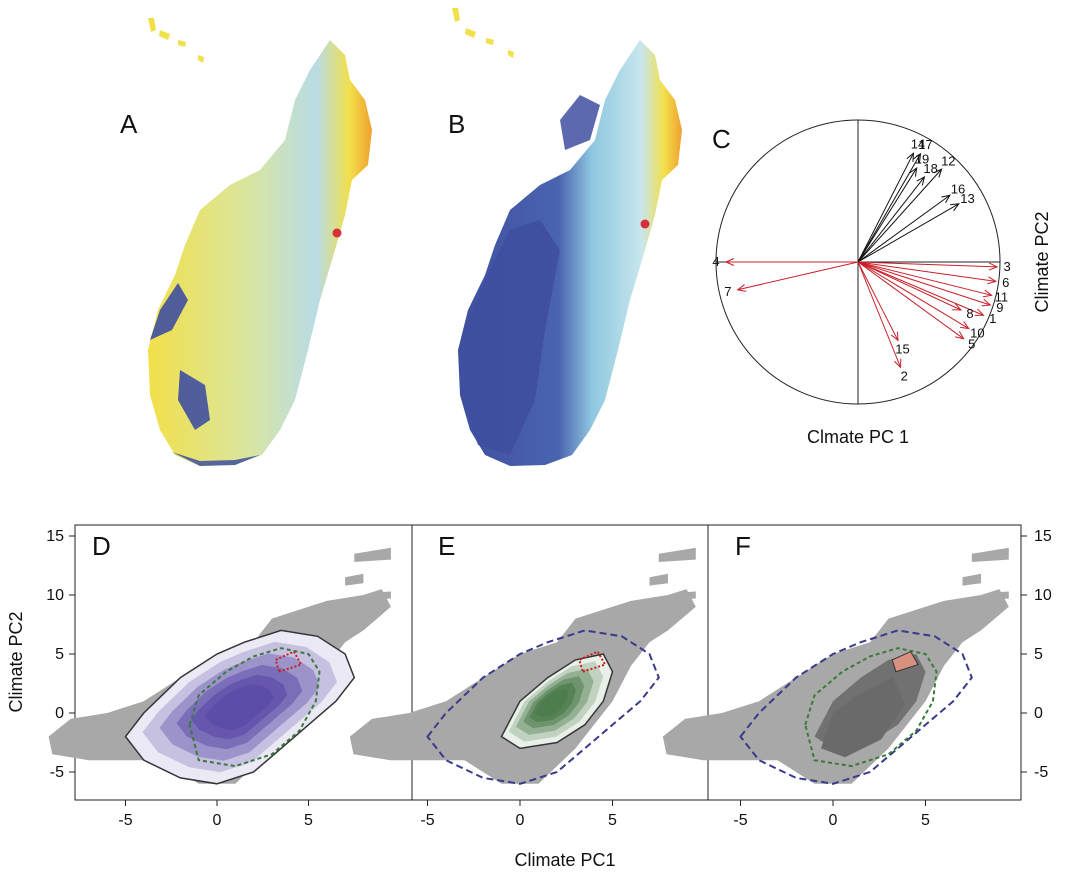 This screenshot has width=1071, height=876. I want to click on dry-southwest-a, so click(169, 311).